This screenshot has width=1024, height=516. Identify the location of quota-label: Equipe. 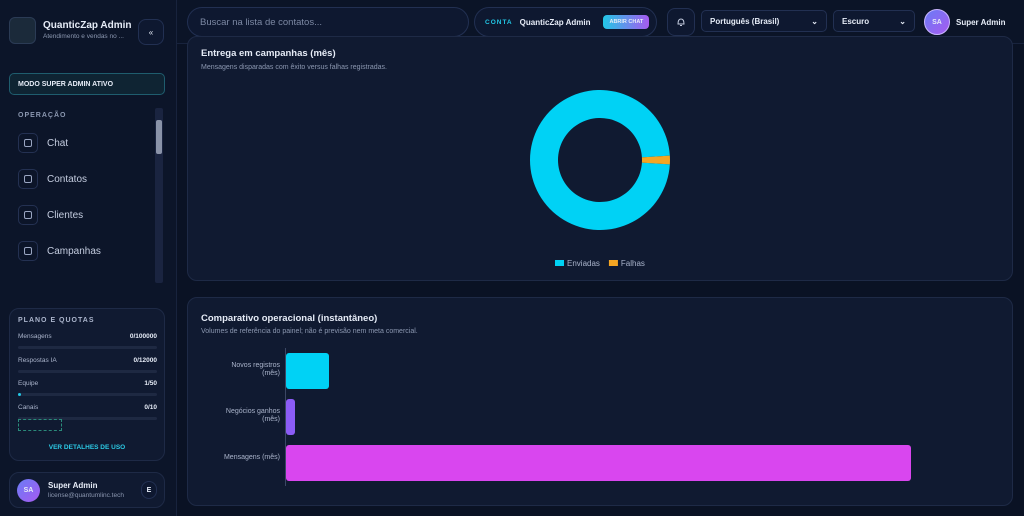
(28, 383).